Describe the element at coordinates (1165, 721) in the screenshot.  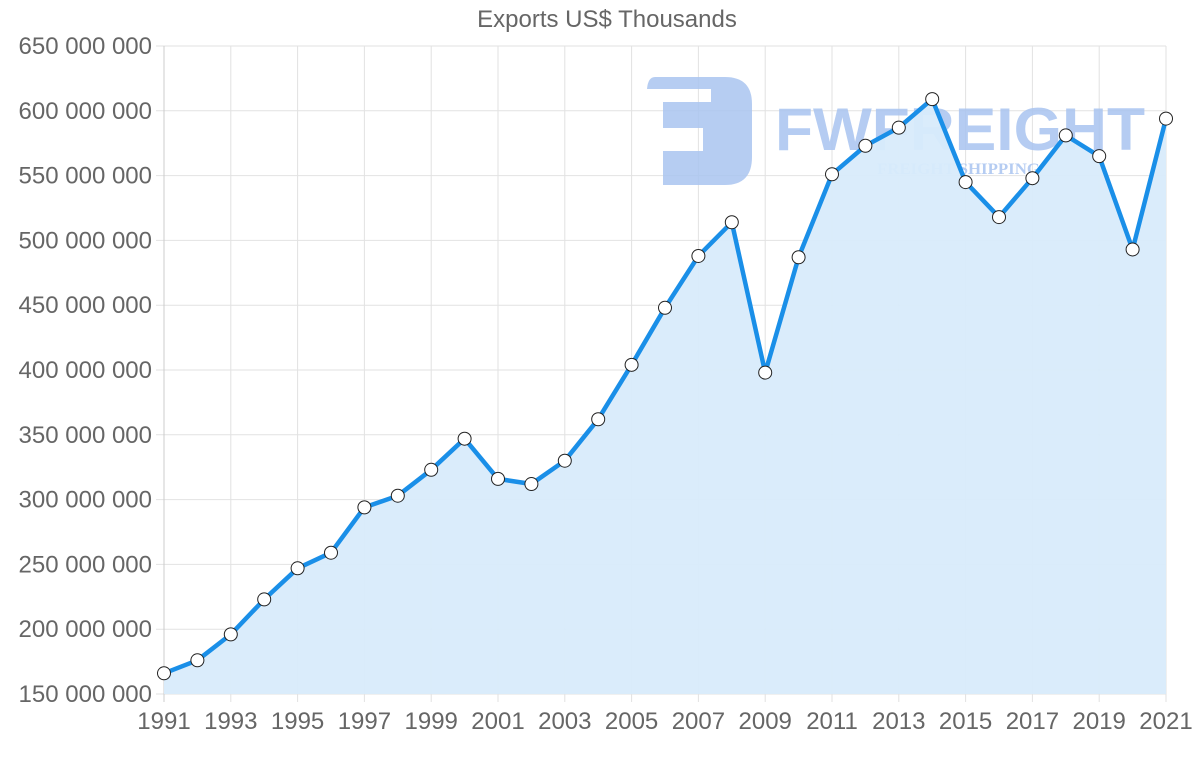
I see `x-tick-label: 2021` at that location.